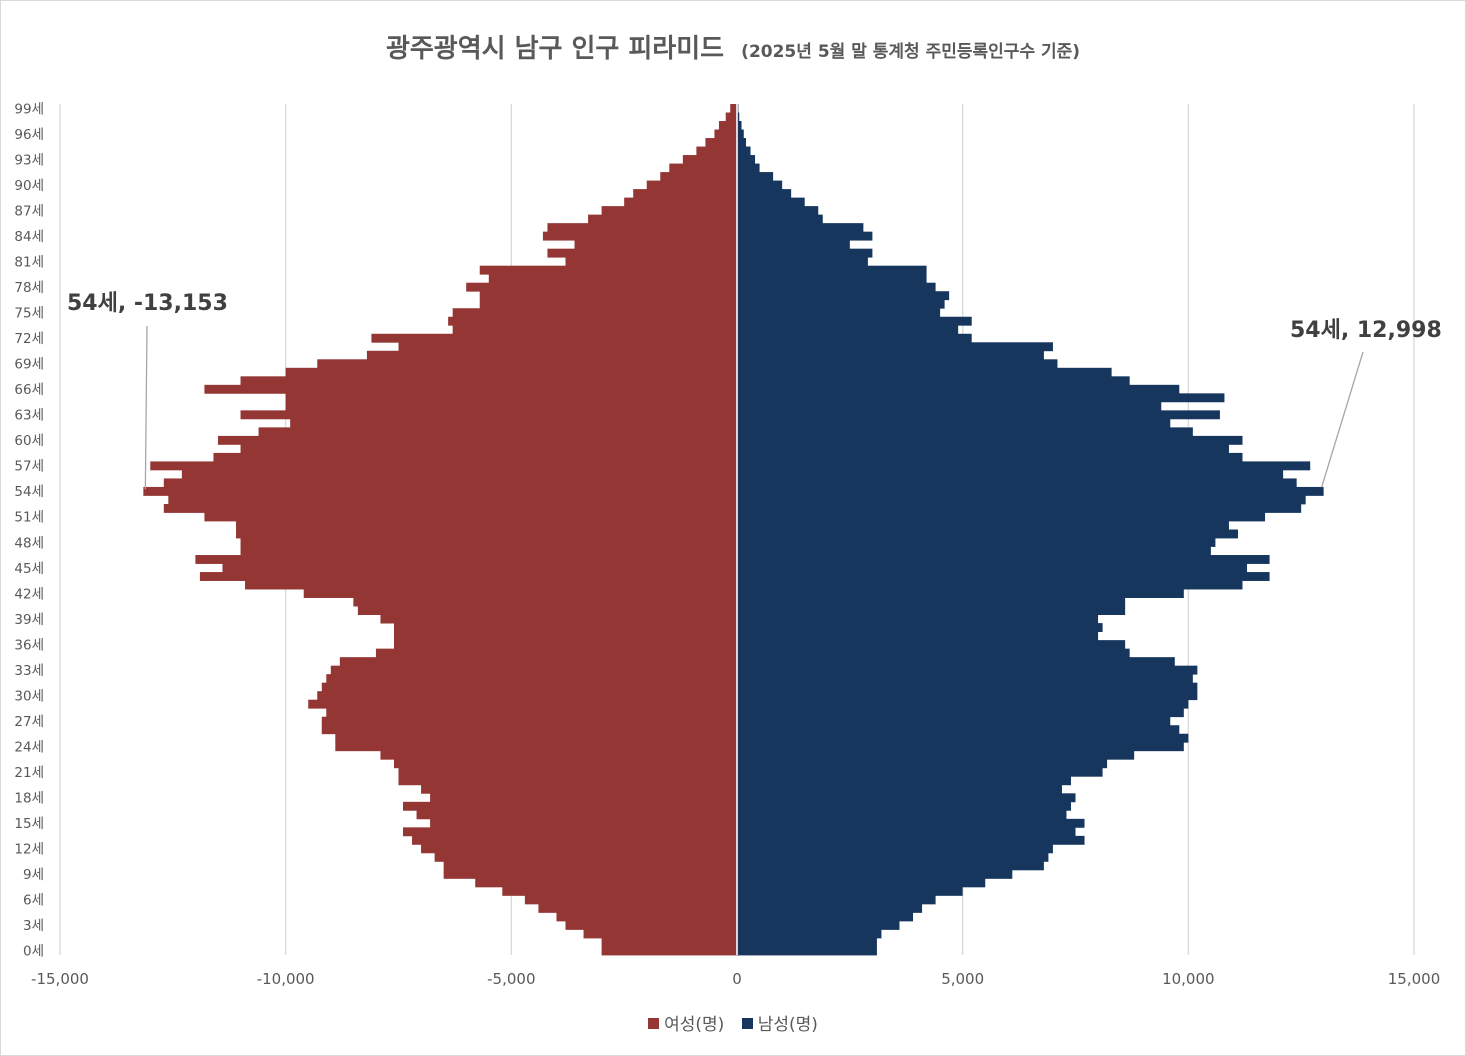 The image size is (1466, 1056). What do you see at coordinates (29, 671) in the screenshot?
I see `y-tick-label: 33세` at bounding box center [29, 671].